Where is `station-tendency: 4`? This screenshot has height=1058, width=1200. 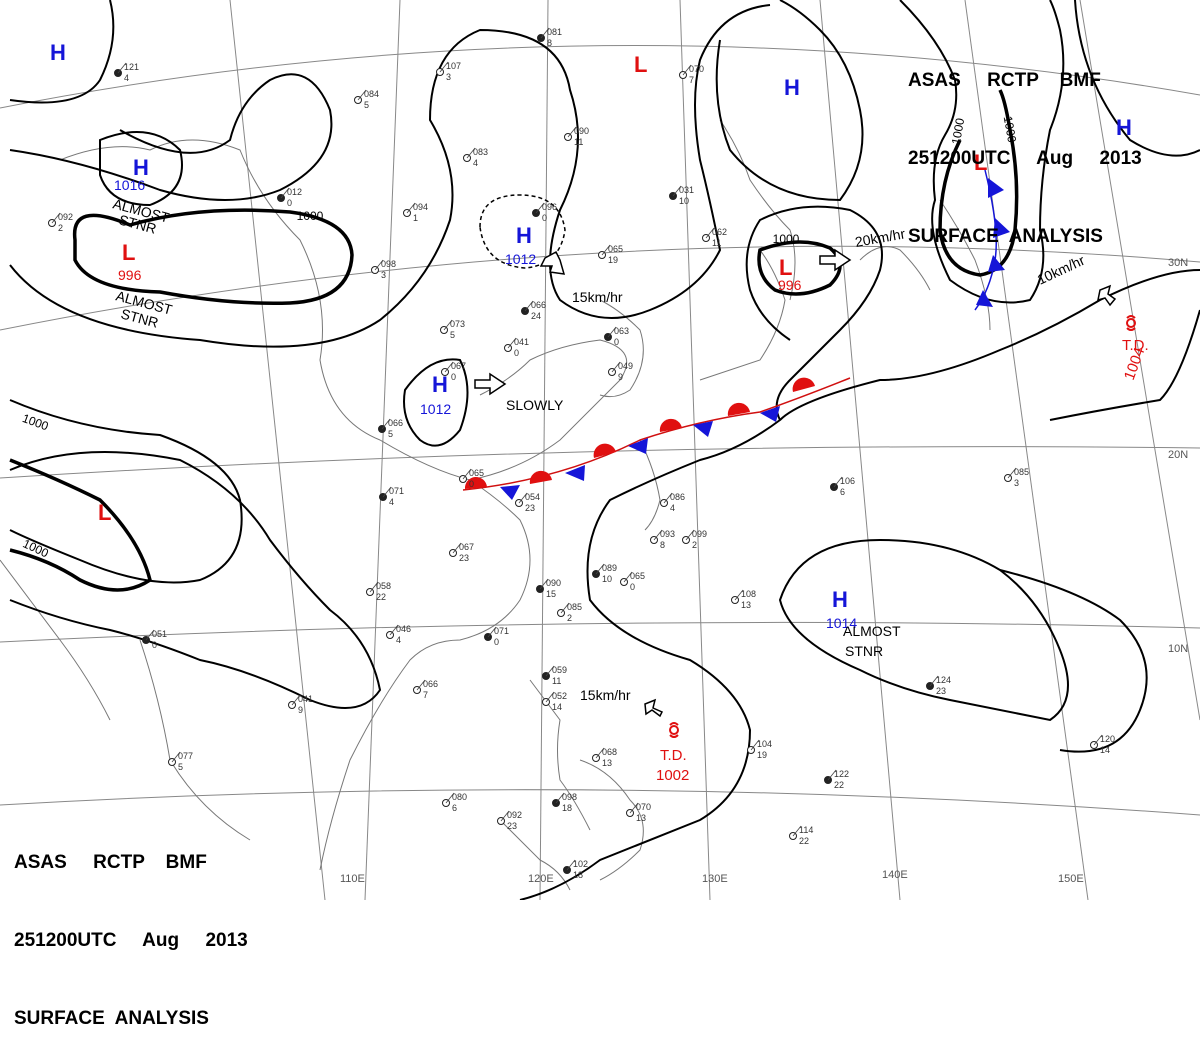 station-tendency: 4 is located at coordinates (475, 163).